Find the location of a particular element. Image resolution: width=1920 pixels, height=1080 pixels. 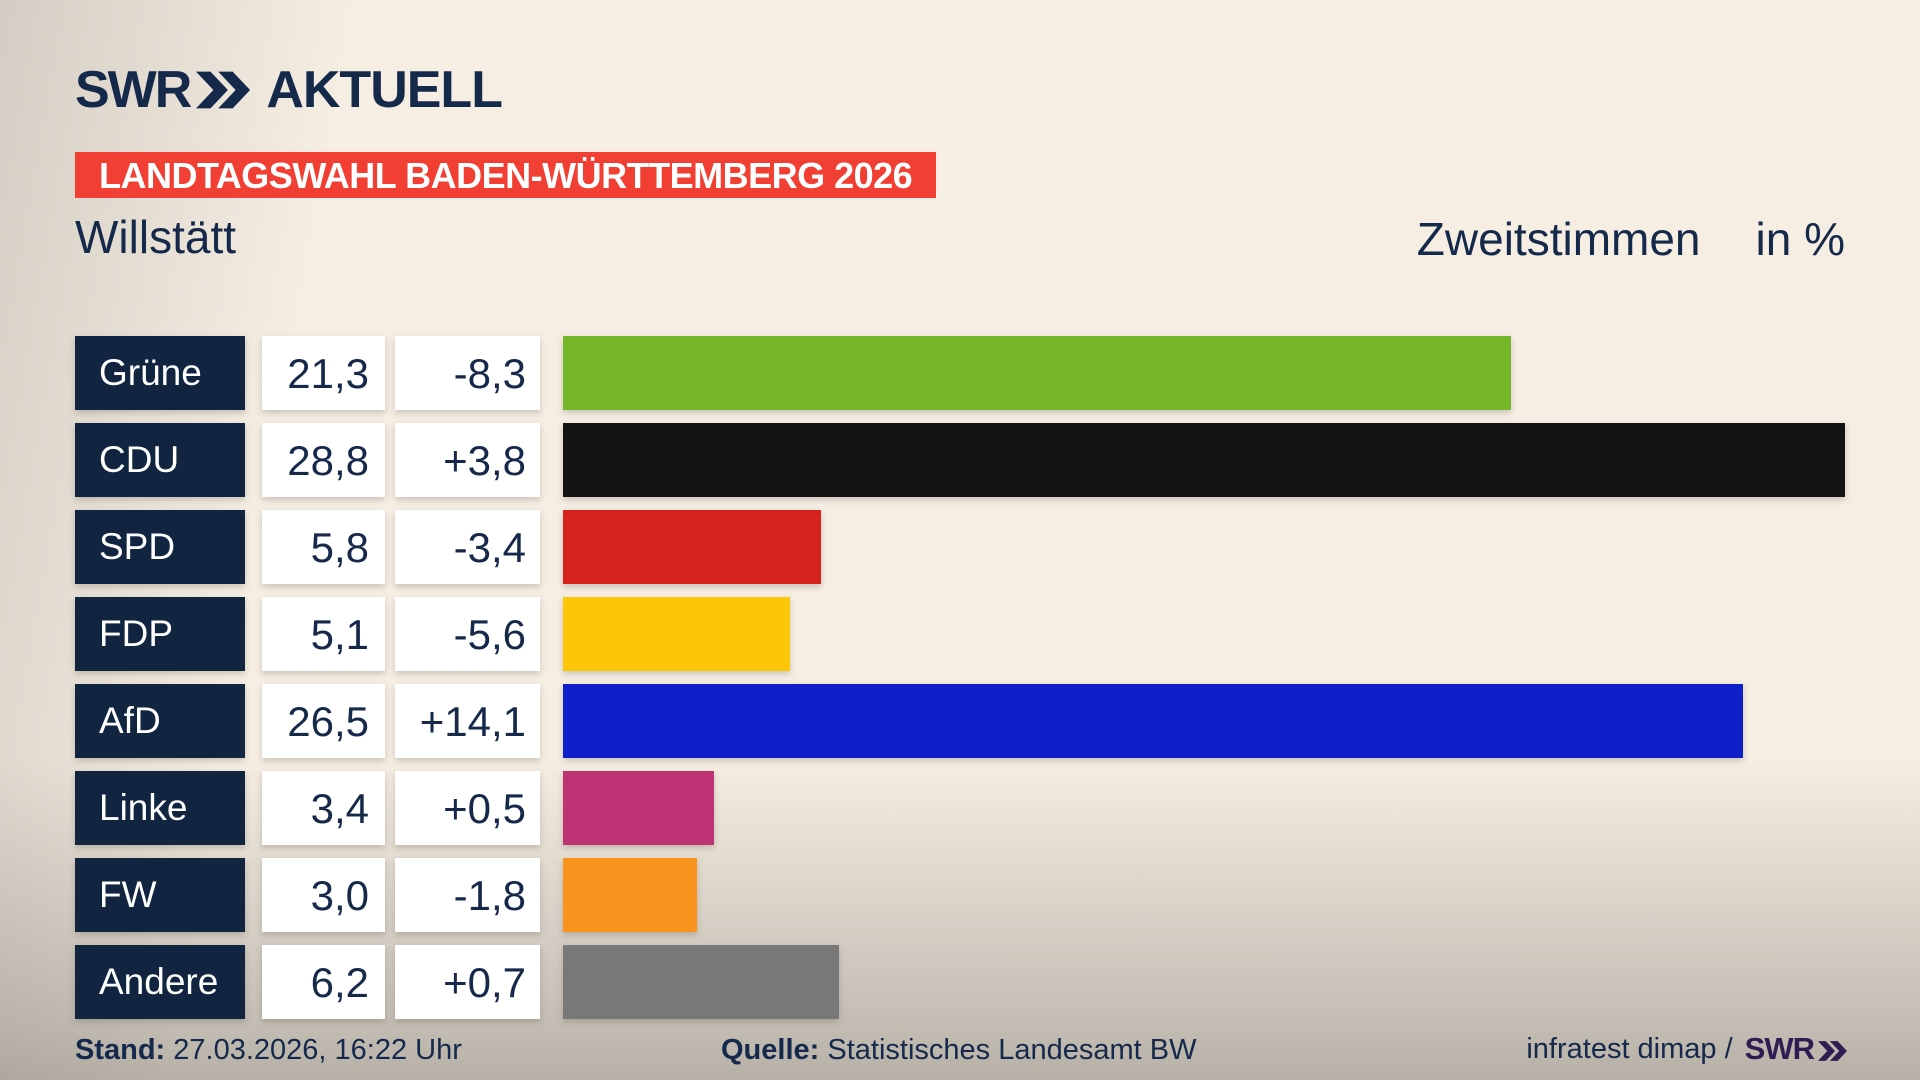

result-row: FW 3,0 -1,8 is located at coordinates (960, 895).